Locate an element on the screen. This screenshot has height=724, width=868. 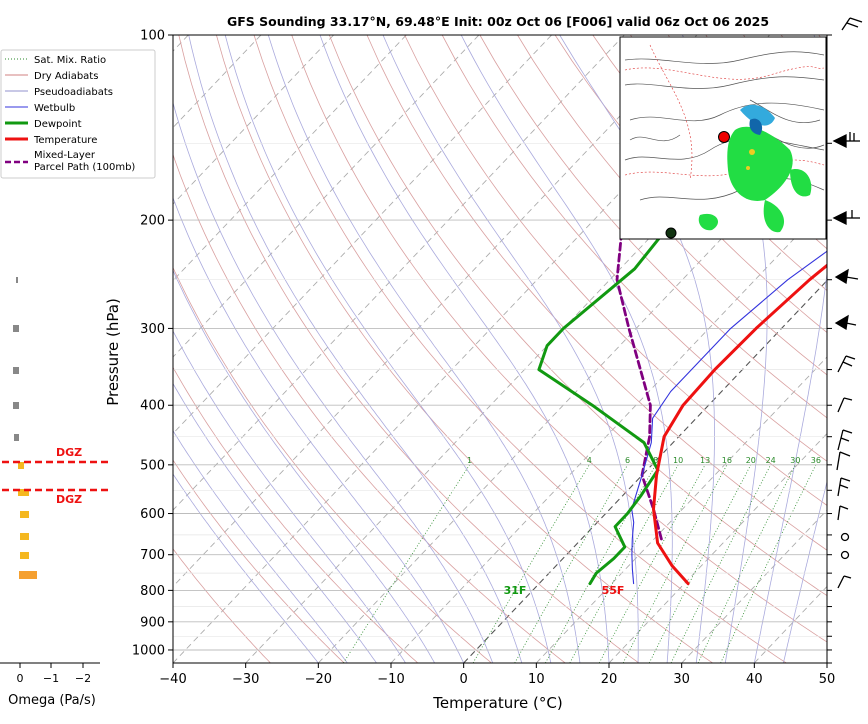
wind-calm is located at coordinates (845, 555).